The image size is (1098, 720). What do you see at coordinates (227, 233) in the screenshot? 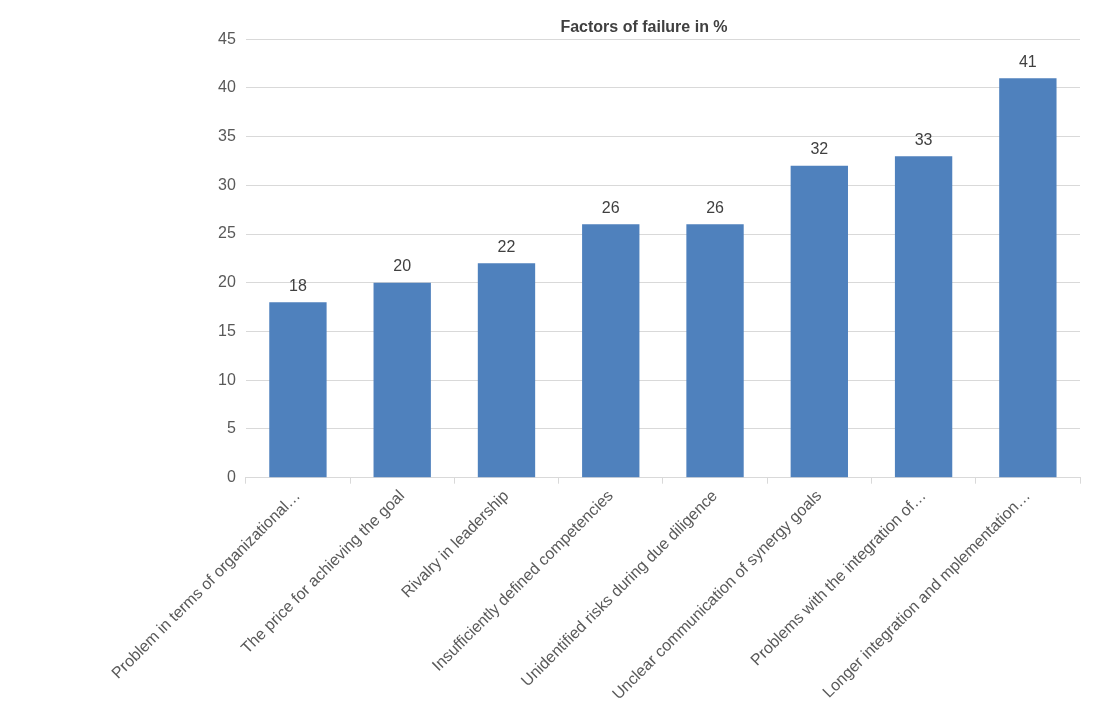
I see `y-tick-label: 25` at bounding box center [227, 233].